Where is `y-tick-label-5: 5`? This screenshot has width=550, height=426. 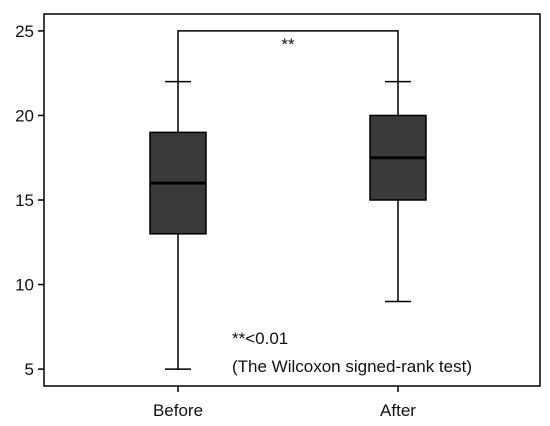 y-tick-label-5: 5 is located at coordinates (29, 369).